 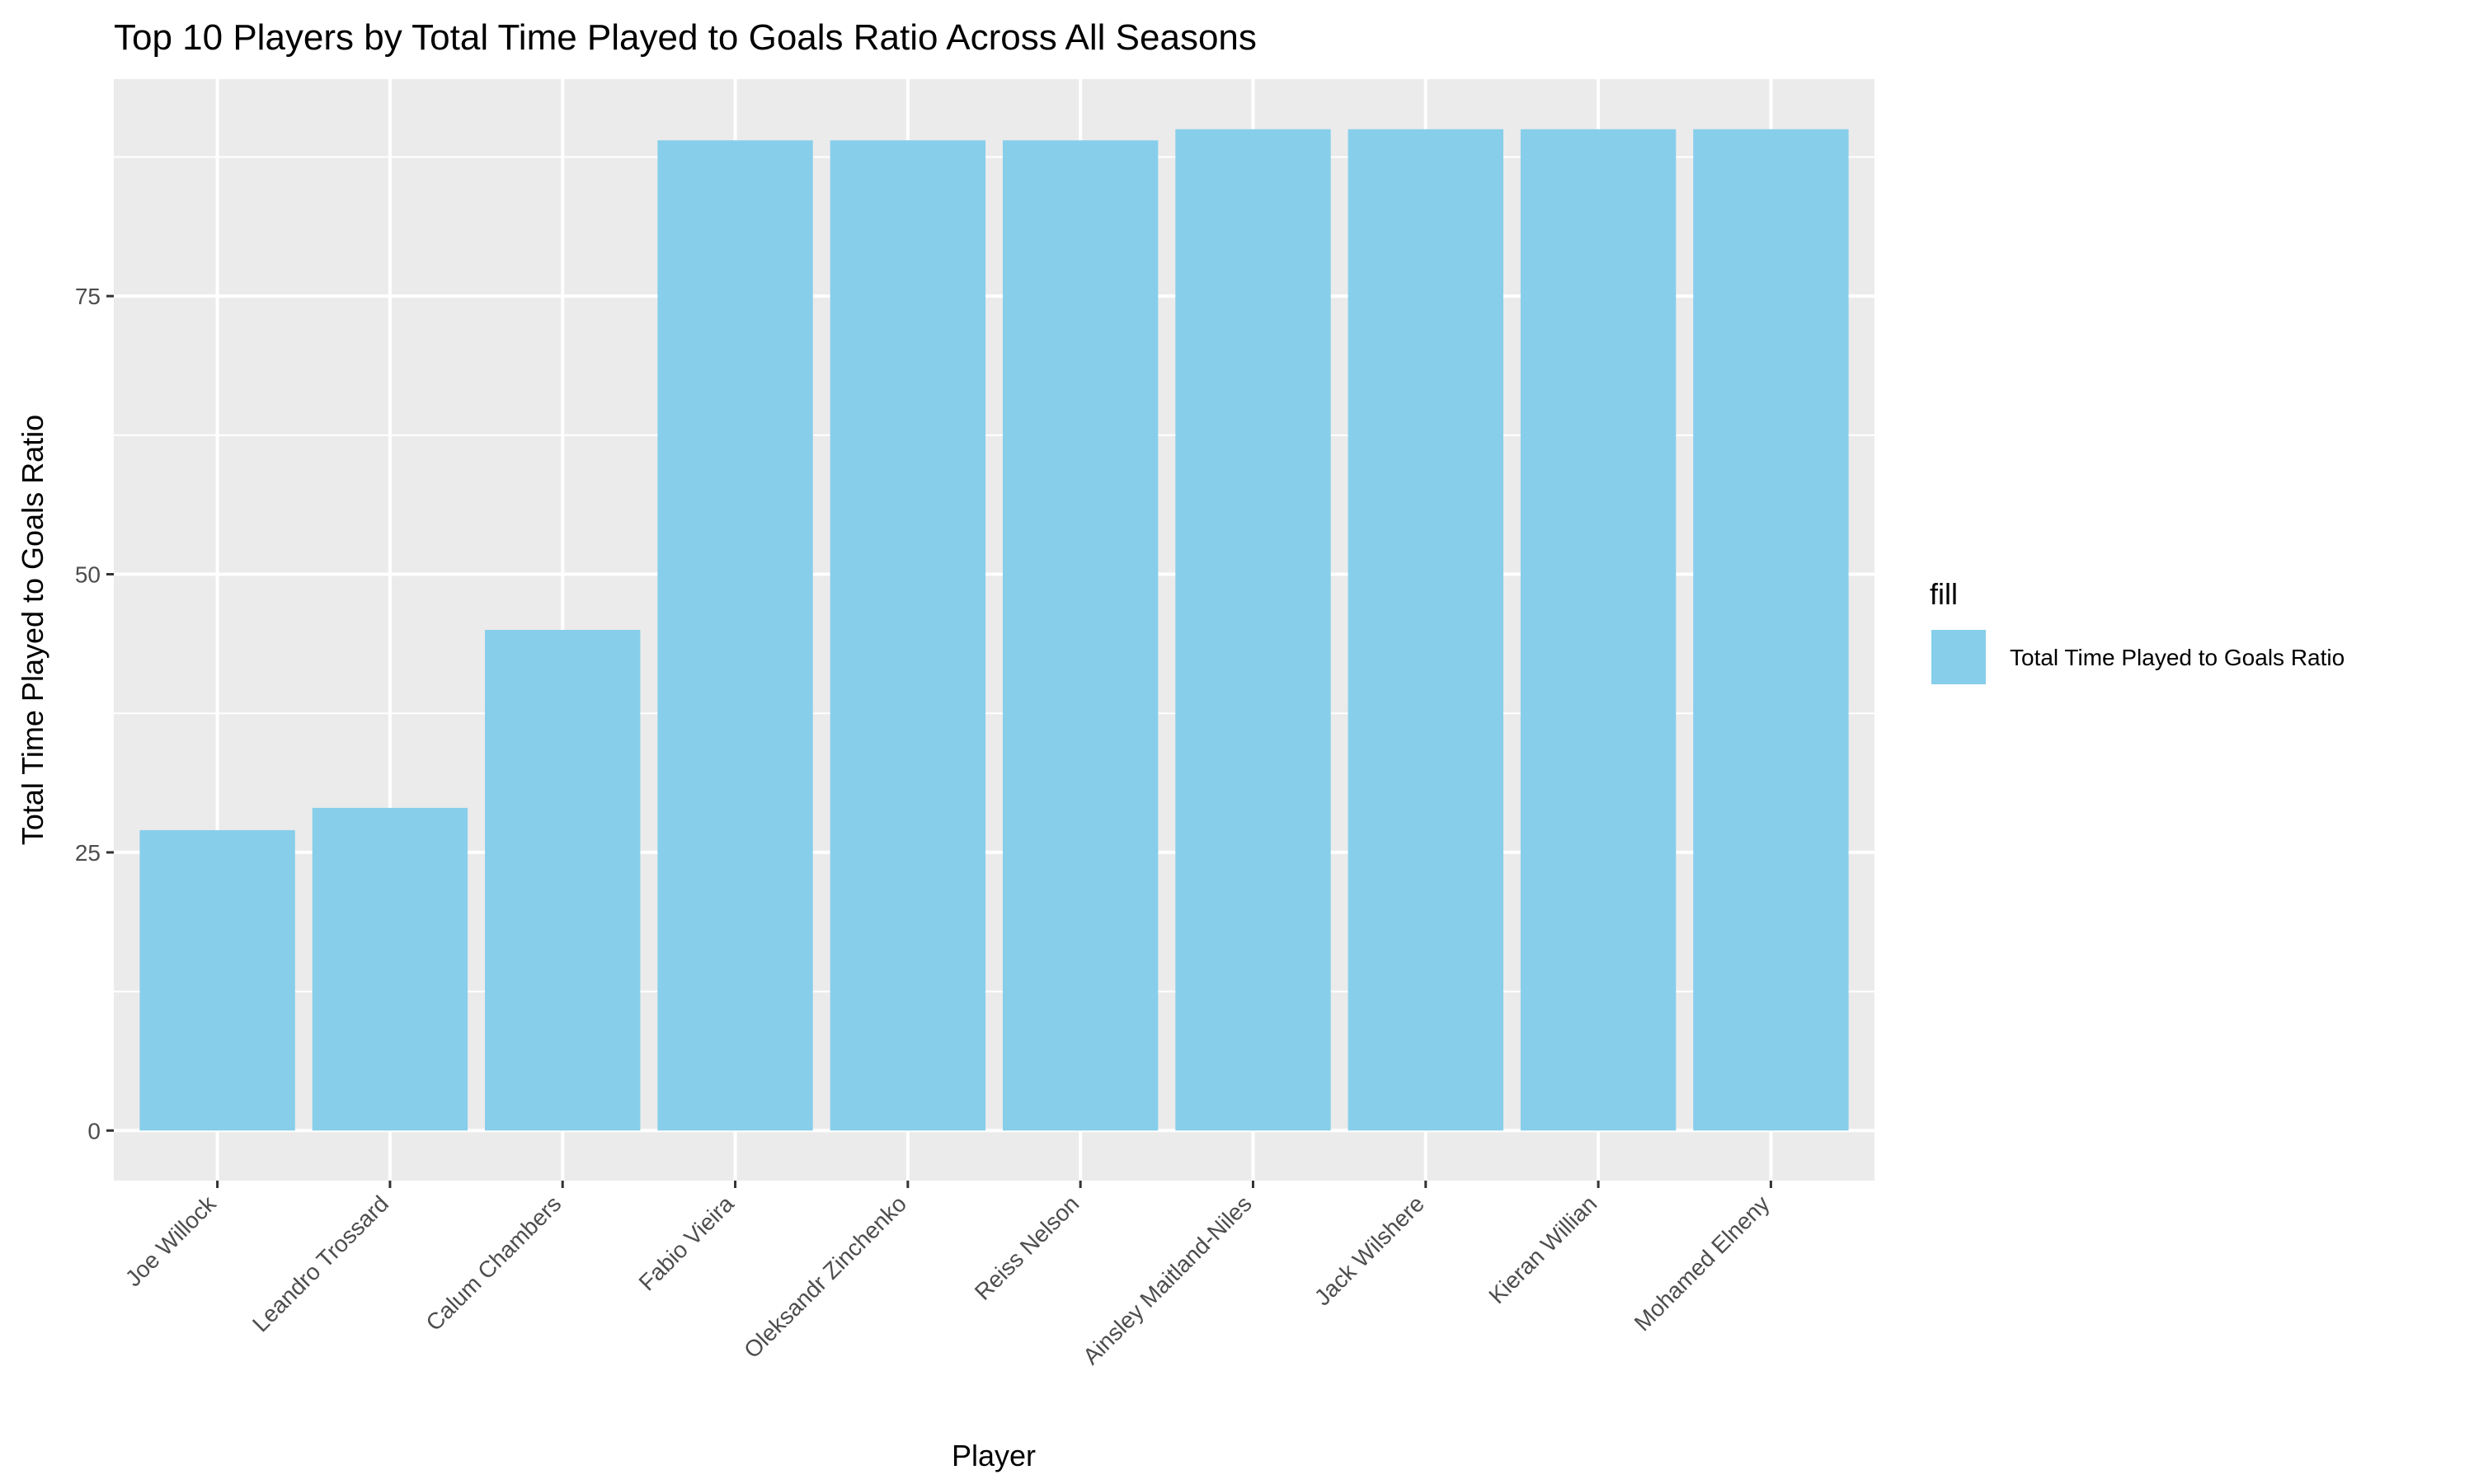 What do you see at coordinates (1543, 1249) in the screenshot?
I see `x-tick-label: Kieran Willian` at bounding box center [1543, 1249].